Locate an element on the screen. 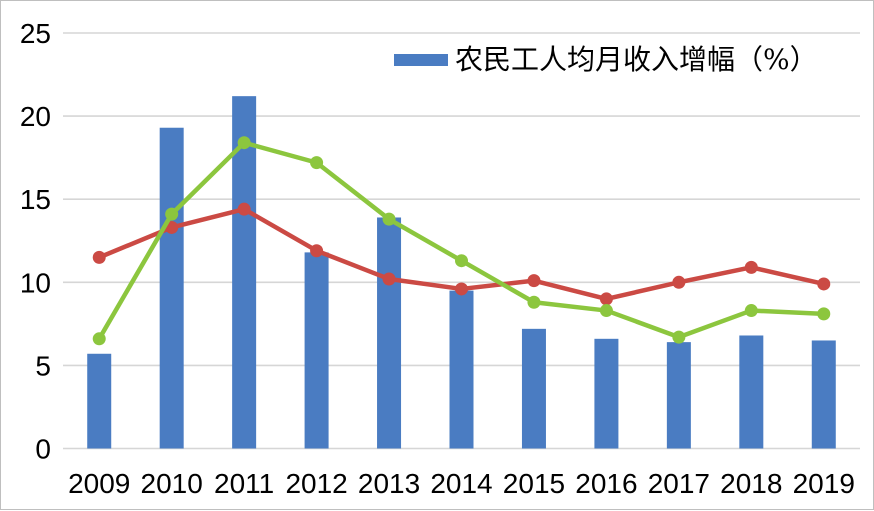 This screenshot has height=511, width=874. x-tick-label: 2012 is located at coordinates (316, 483).